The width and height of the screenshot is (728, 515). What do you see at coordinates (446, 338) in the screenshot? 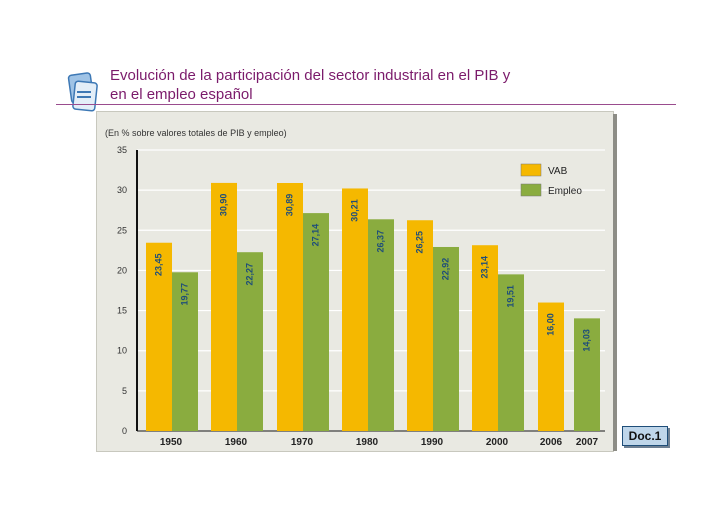
I see `bar-empleo-1990` at bounding box center [446, 338].